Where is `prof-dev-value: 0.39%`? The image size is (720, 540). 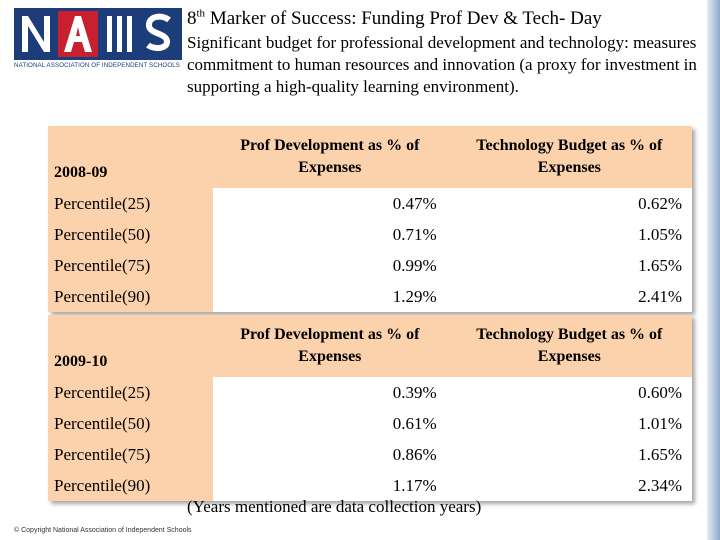 prof-dev-value: 0.39% is located at coordinates (329, 392).